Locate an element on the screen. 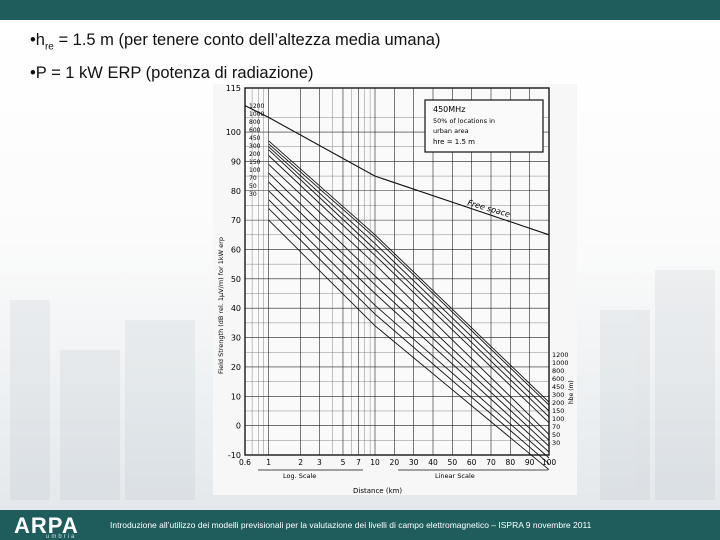  linear-scale-label: Linear Scale is located at coordinates (455, 476).